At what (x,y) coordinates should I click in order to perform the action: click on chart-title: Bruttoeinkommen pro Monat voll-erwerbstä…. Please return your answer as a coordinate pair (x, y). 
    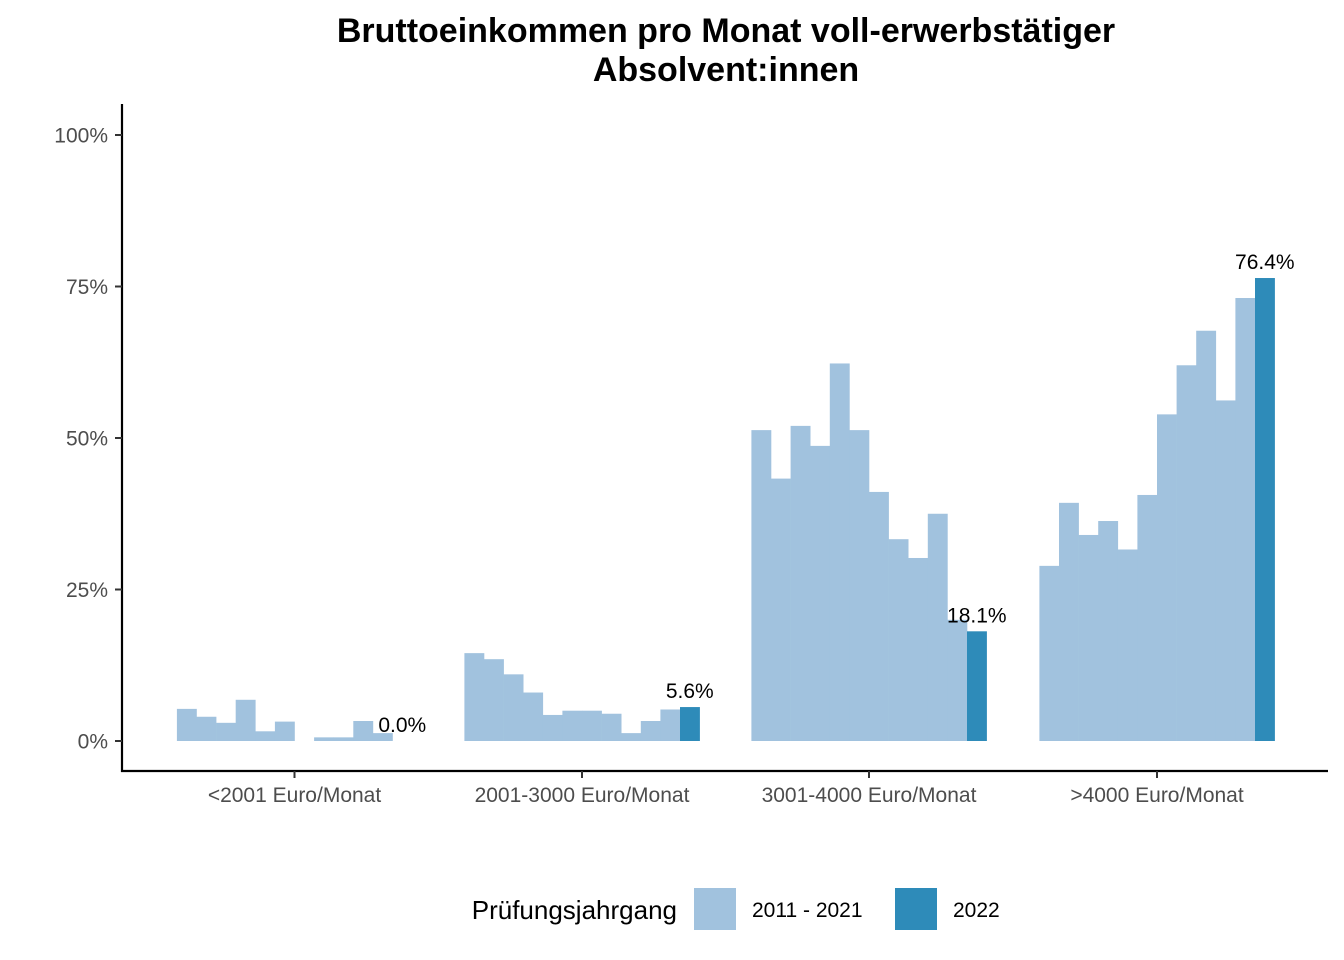
    Looking at the image, I should click on (726, 31).